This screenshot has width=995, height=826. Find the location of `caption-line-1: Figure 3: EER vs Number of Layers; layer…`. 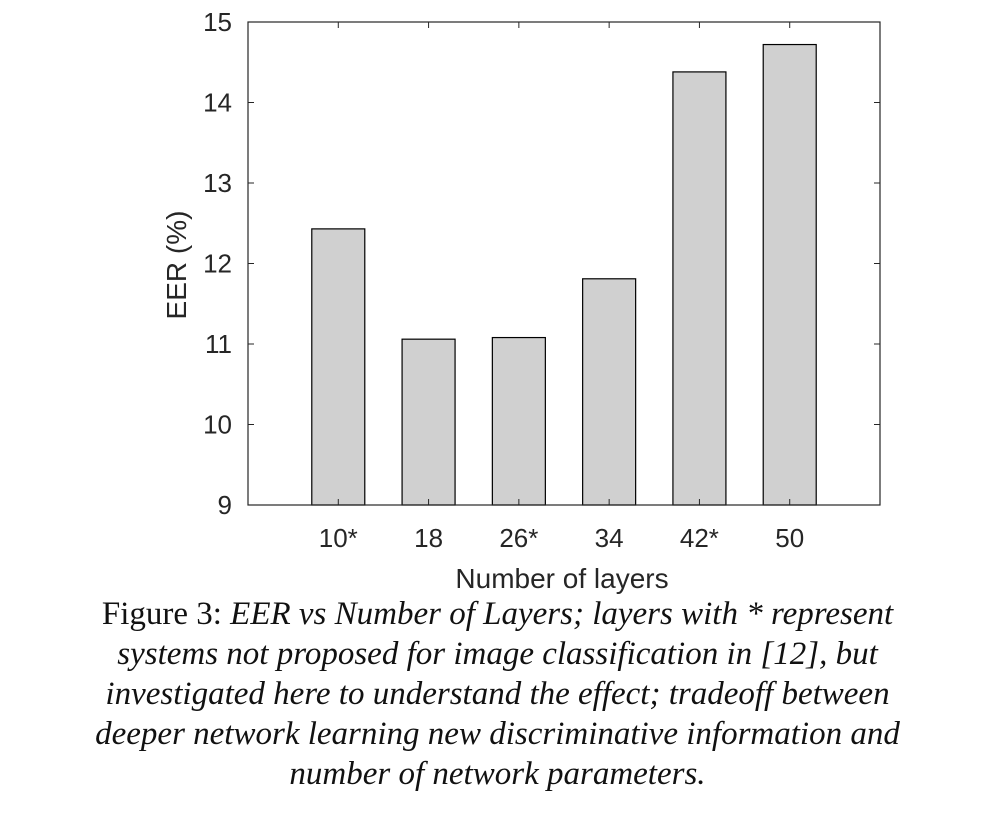

caption-line-1: Figure 3: EER vs Number of Layers; layer… is located at coordinates (497, 614).